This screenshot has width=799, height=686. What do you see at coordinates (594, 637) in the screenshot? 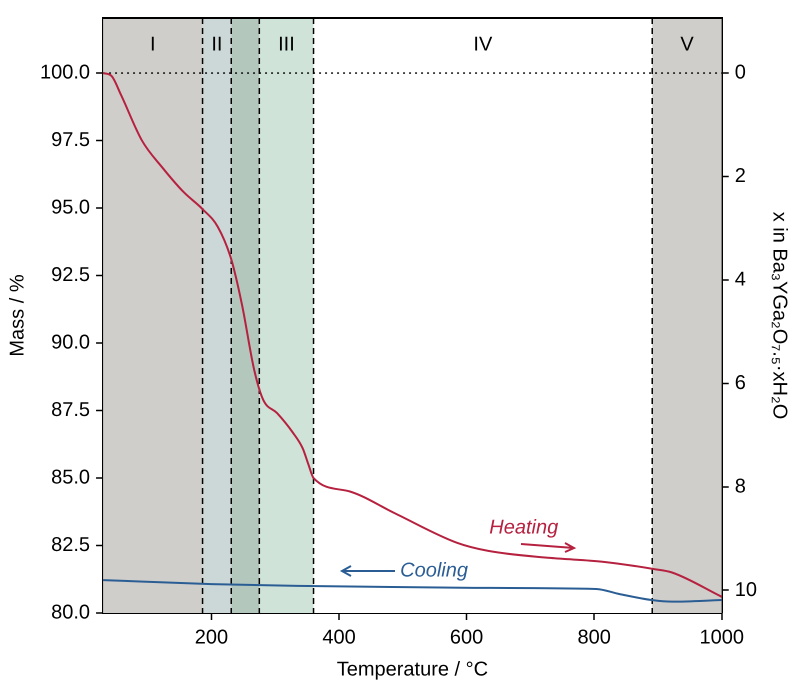
I see `x-tick-label: 800` at bounding box center [594, 637].